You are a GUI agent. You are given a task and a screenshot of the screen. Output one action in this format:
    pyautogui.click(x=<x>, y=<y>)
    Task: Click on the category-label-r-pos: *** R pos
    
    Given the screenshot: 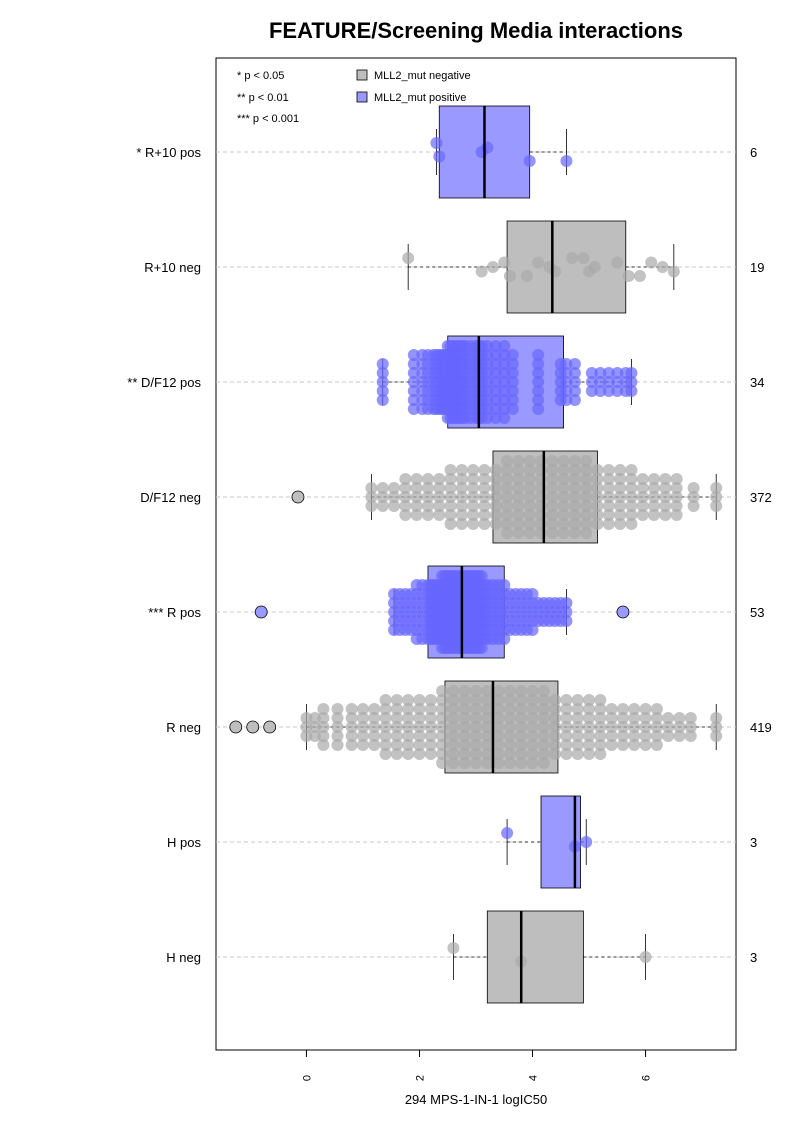 What is the action you would take?
    pyautogui.click(x=174, y=612)
    